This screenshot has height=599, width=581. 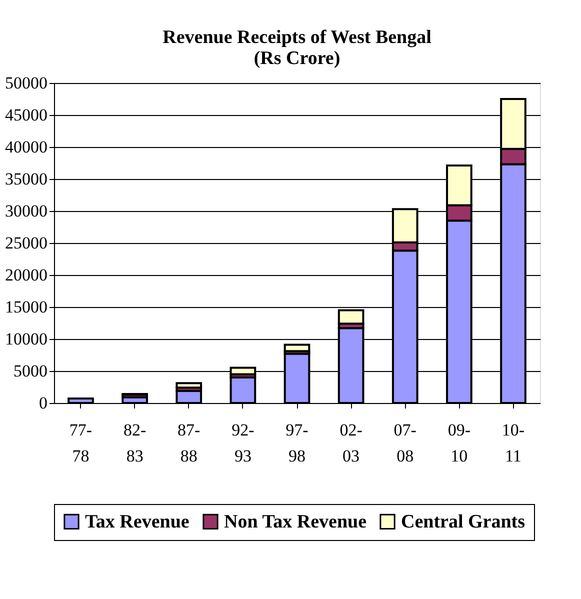 What do you see at coordinates (463, 522) in the screenshot?
I see `legend-label: Central Grants` at bounding box center [463, 522].